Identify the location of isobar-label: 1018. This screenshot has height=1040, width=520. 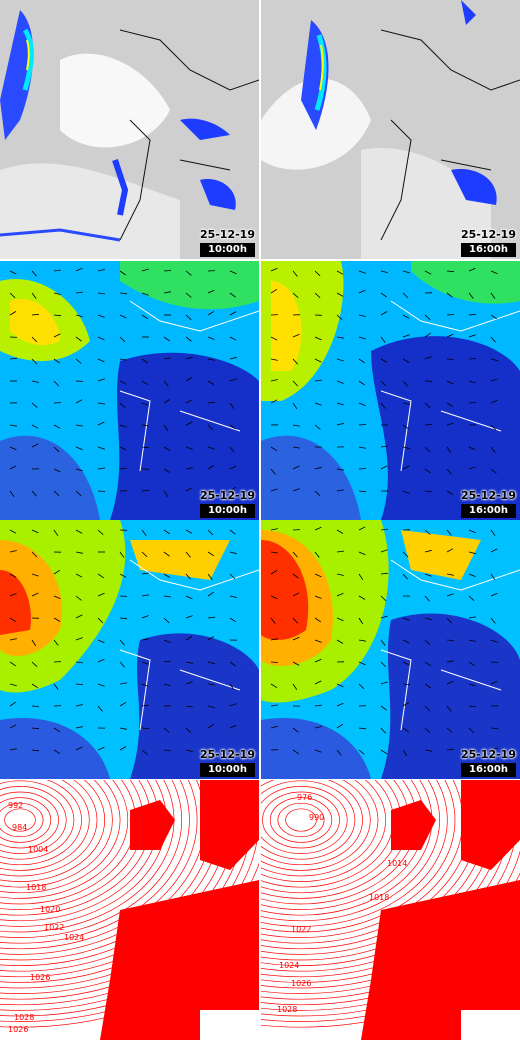
(36, 887).